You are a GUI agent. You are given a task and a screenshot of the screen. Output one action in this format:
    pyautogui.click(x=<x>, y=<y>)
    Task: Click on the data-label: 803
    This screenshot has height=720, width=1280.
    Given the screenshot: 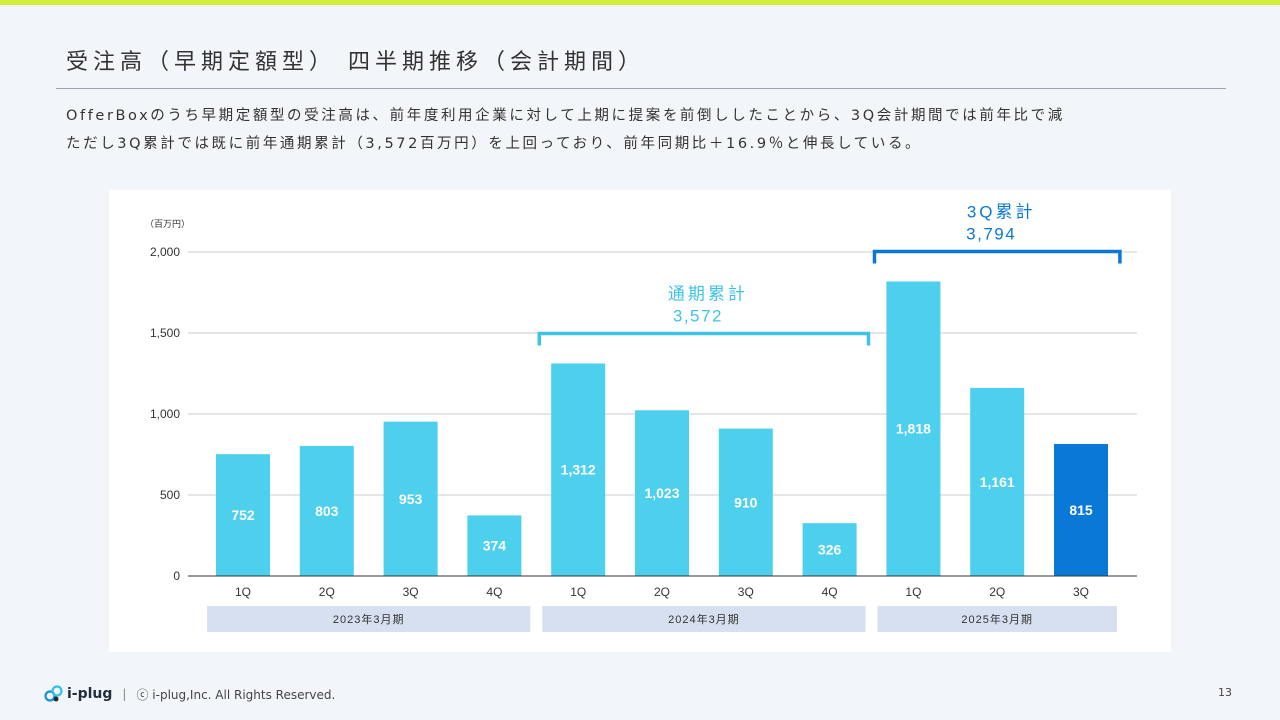 What is the action you would take?
    pyautogui.click(x=327, y=511)
    